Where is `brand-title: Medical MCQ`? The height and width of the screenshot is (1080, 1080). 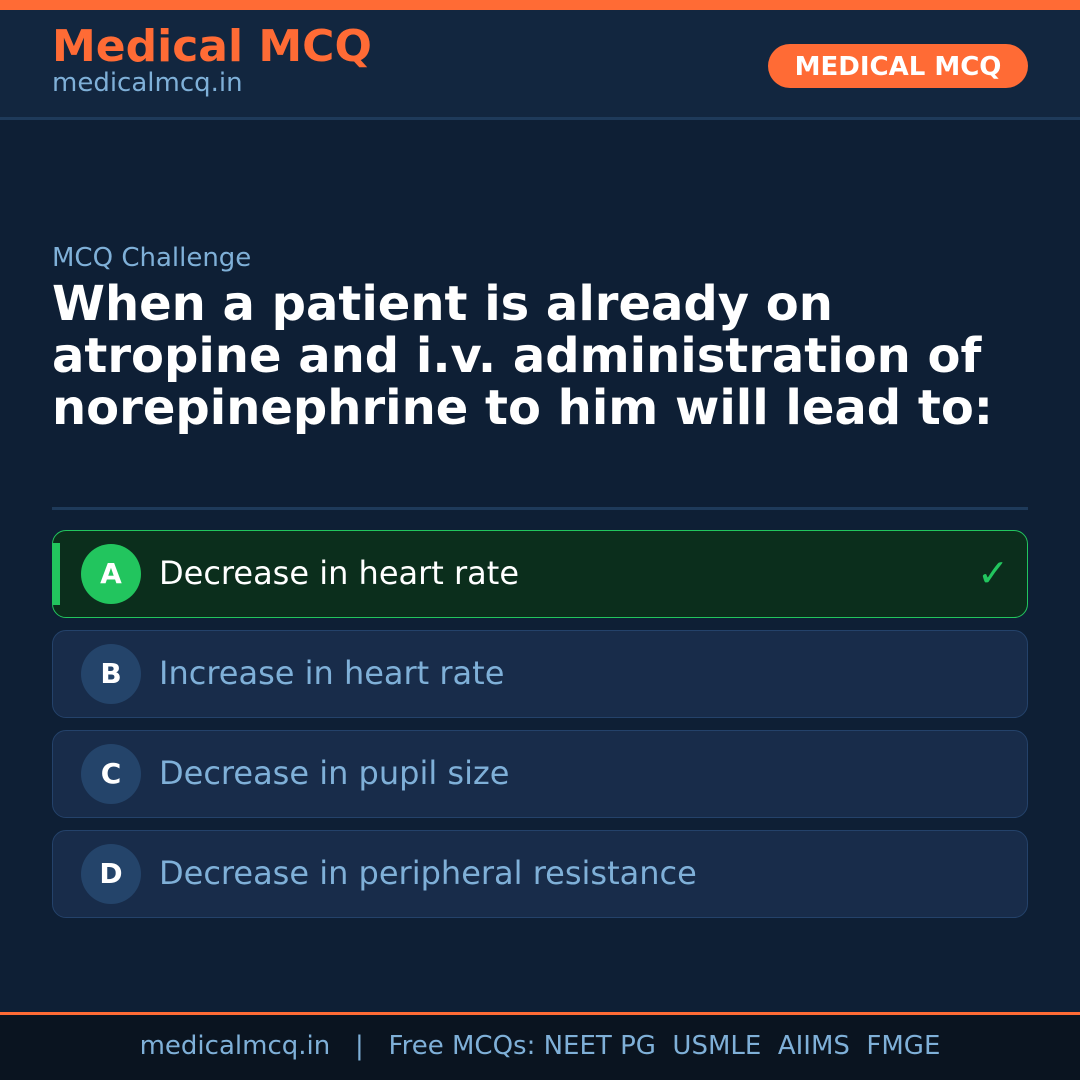
brand-title: Medical MCQ is located at coordinates (212, 46).